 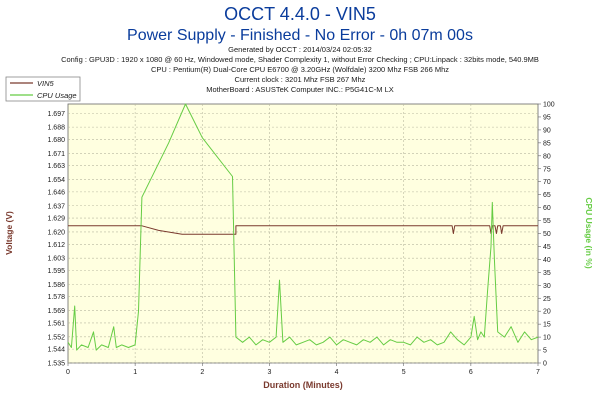 I want to click on x-tick-label: 7, so click(x=538, y=372).